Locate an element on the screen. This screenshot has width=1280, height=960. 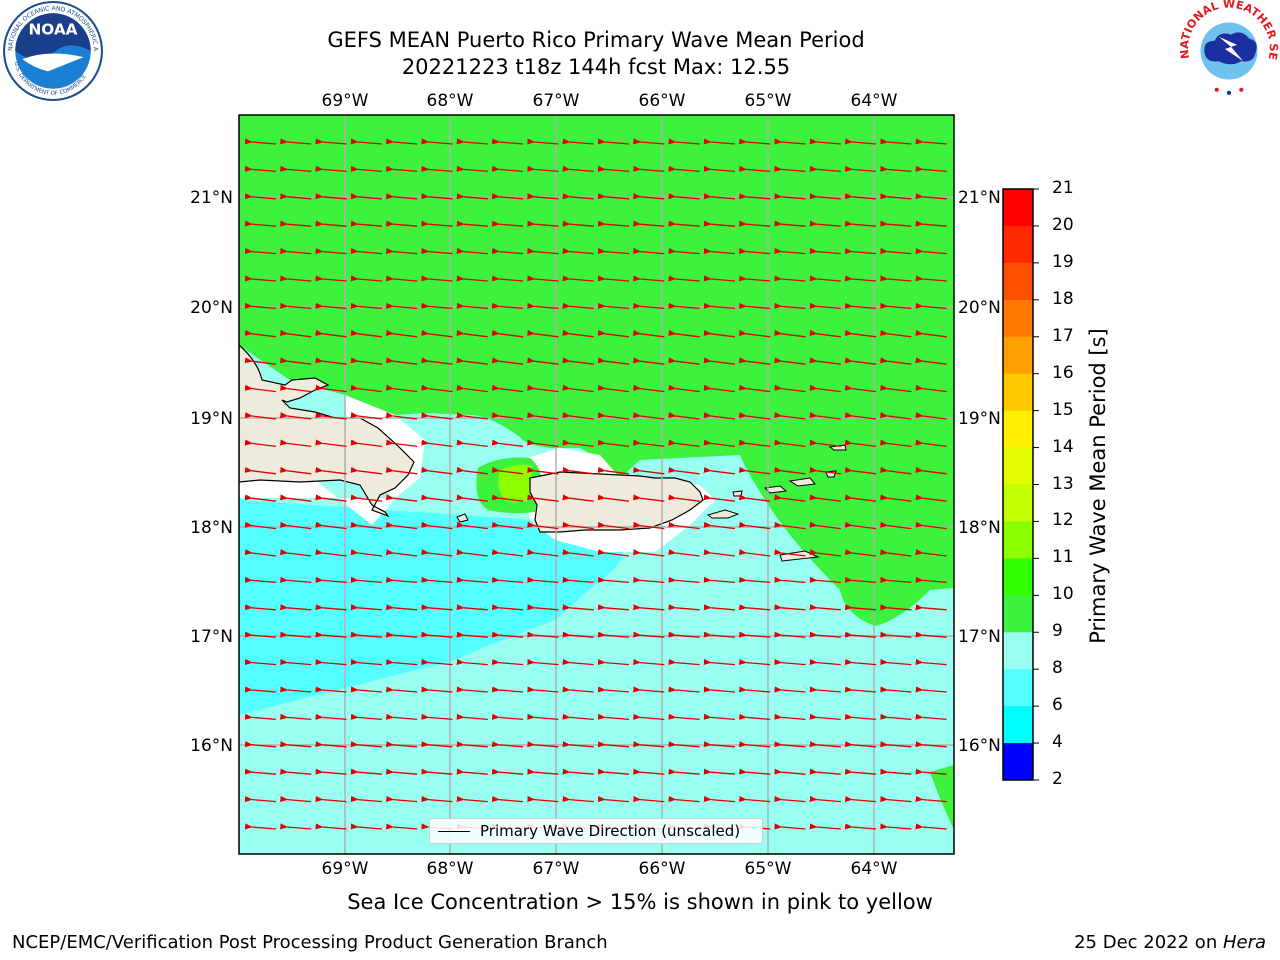
footer-date: 25 Dec 2022 on Hera is located at coordinates (1170, 942).